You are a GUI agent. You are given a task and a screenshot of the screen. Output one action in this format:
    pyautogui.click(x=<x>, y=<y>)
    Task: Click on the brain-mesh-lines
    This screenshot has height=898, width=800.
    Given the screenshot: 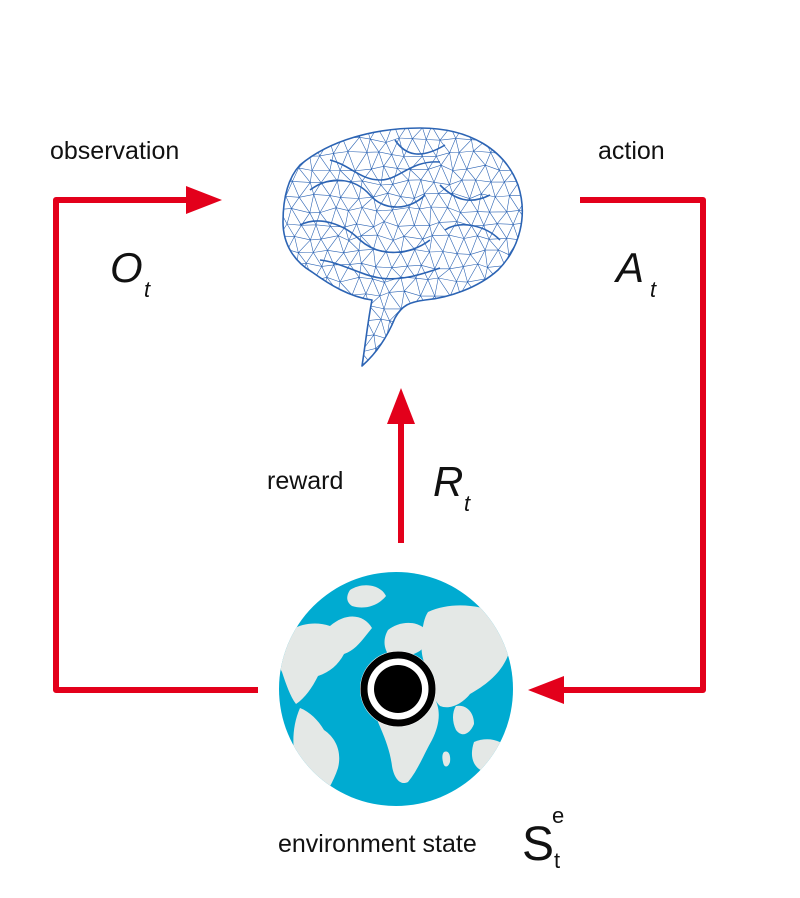 What is the action you would take?
    pyautogui.click(x=403, y=247)
    